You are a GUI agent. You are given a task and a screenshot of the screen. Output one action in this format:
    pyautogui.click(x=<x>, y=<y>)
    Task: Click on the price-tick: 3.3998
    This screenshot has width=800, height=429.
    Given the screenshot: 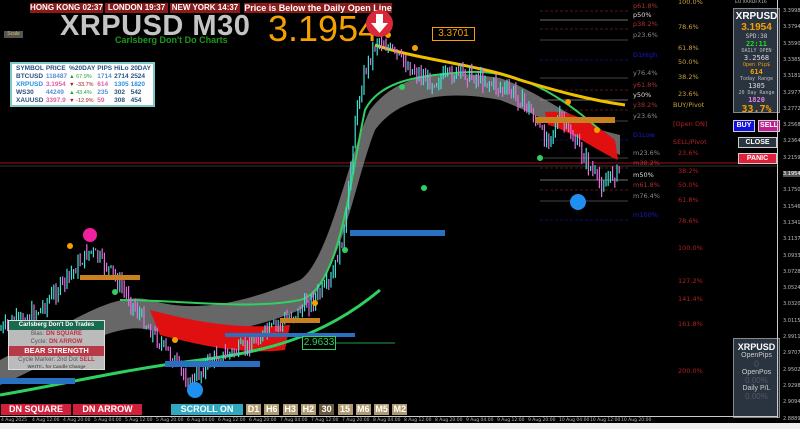 What is the action you would take?
    pyautogui.click(x=791, y=11)
    